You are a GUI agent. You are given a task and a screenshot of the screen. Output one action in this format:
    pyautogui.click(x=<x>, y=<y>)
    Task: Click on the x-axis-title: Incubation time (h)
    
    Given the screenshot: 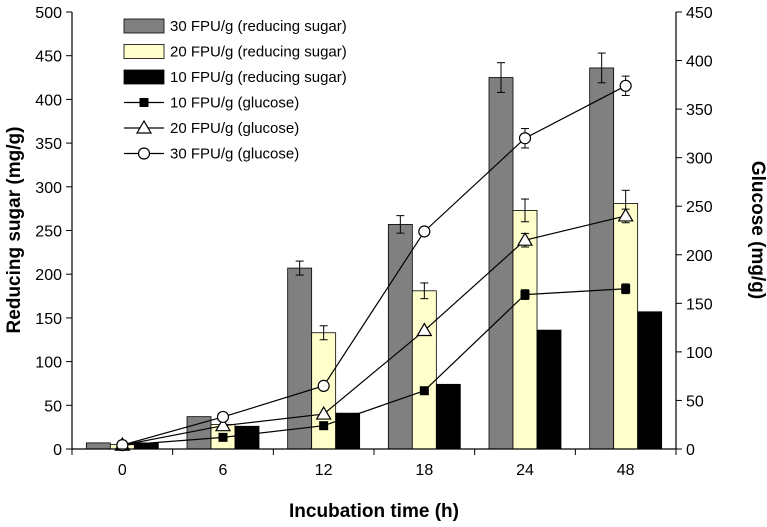 What is the action you would take?
    pyautogui.click(x=374, y=511)
    